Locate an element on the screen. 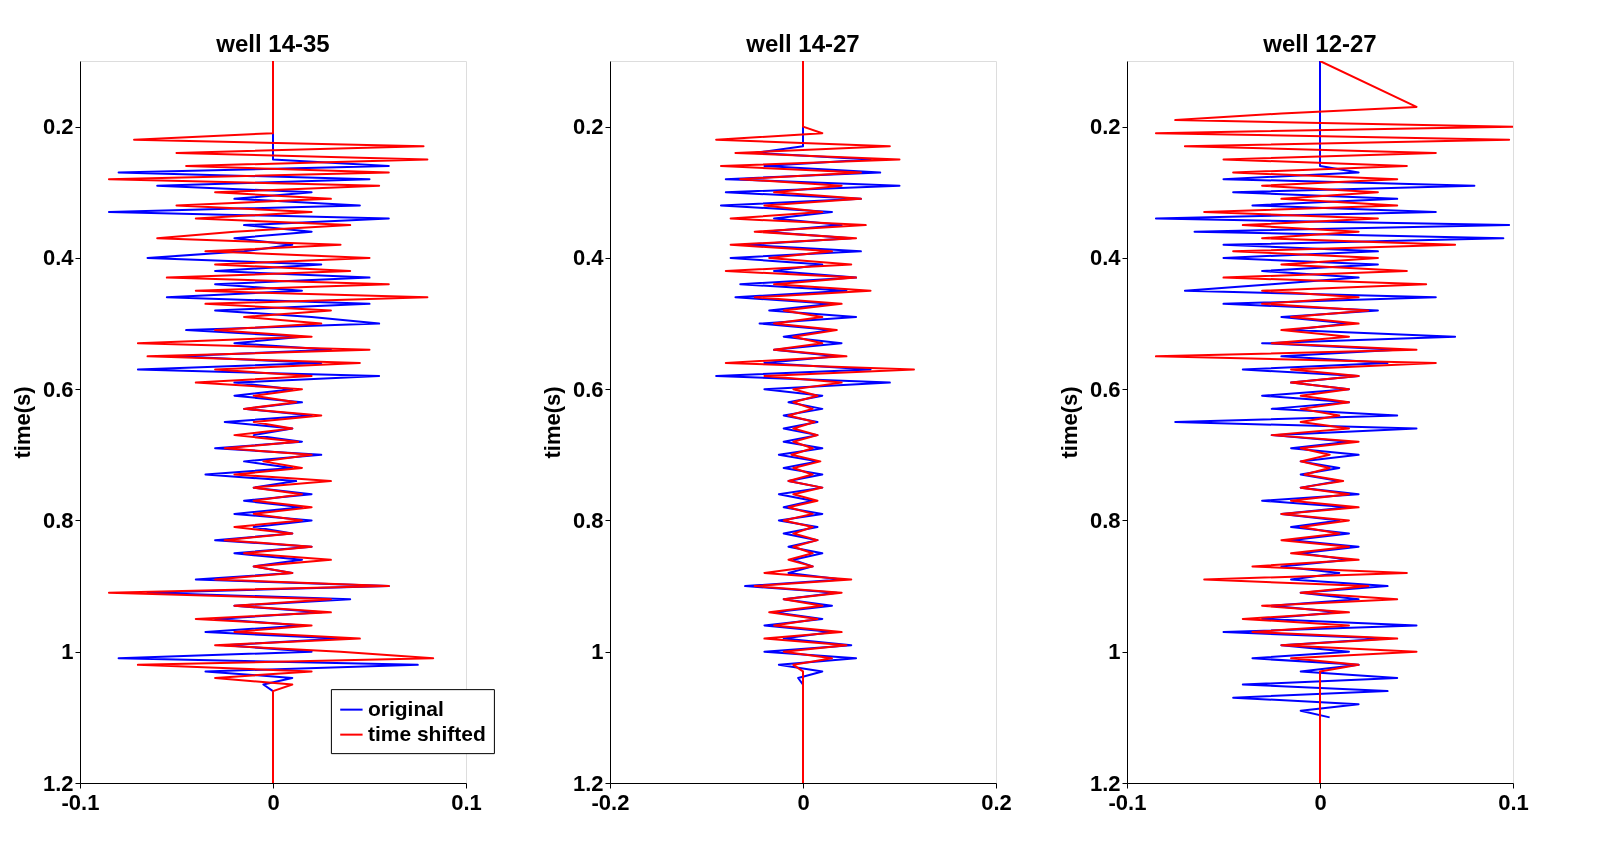 The height and width of the screenshot is (845, 1601). legend-label: original is located at coordinates (405, 708).